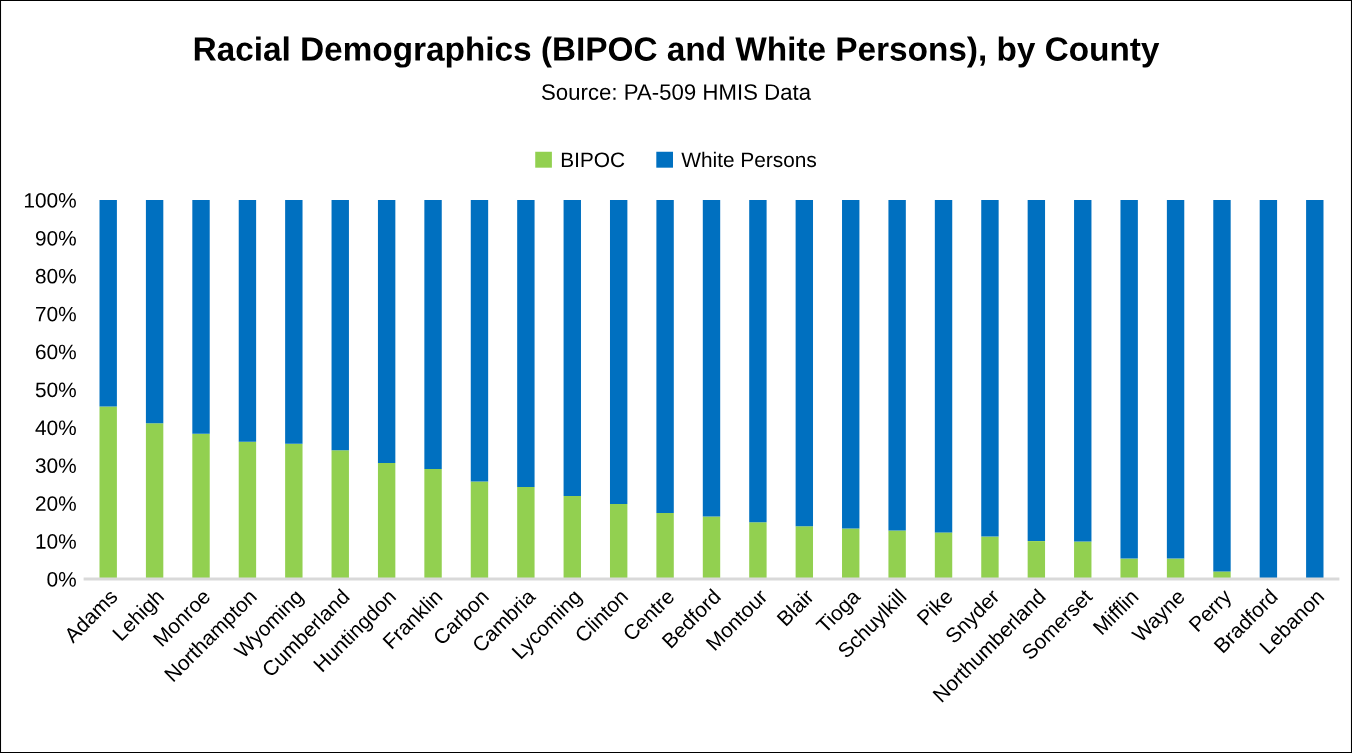 The width and height of the screenshot is (1352, 753). Describe the element at coordinates (55, 428) in the screenshot. I see `y-tick-label: 40%` at that location.